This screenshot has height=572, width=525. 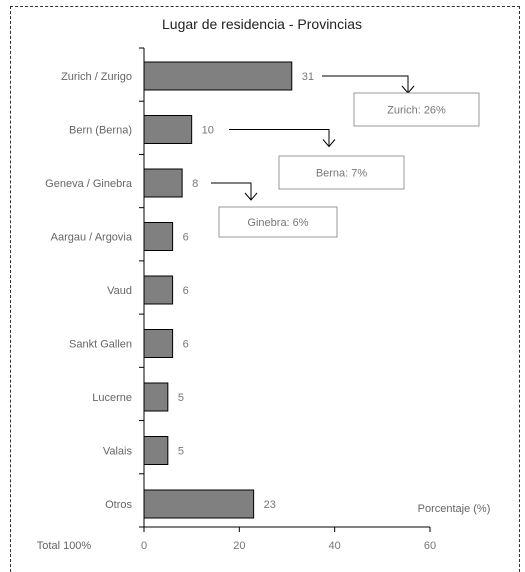 What do you see at coordinates (239, 546) in the screenshot?
I see `x-tick-label: 20` at bounding box center [239, 546].